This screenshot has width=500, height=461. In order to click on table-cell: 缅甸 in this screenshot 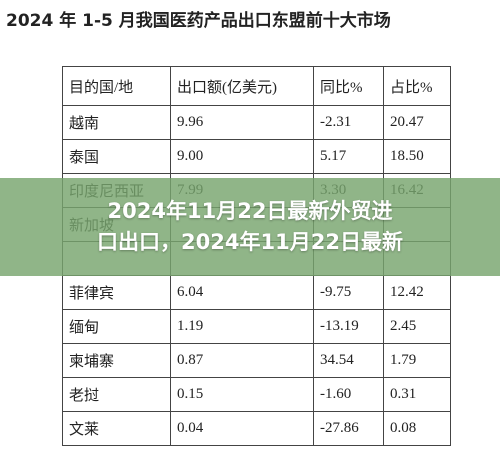, I will do `click(116, 326)`.